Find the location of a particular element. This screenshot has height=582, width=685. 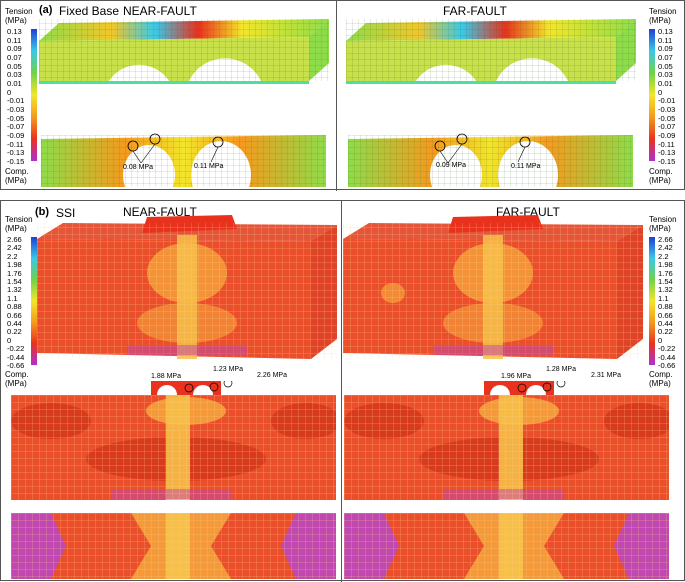

far-annotation-2: 0.11 MPa is located at coordinates (526, 166).